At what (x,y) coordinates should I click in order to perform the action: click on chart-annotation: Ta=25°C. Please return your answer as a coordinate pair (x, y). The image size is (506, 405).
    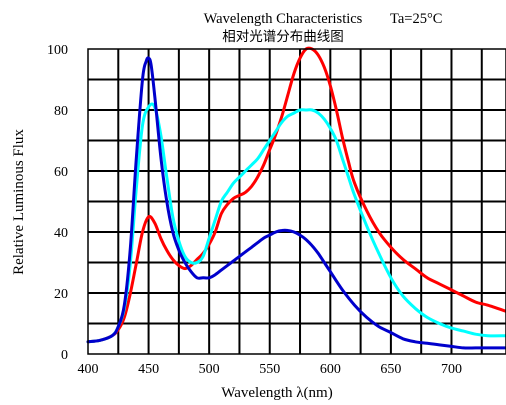
    Looking at the image, I should click on (416, 19).